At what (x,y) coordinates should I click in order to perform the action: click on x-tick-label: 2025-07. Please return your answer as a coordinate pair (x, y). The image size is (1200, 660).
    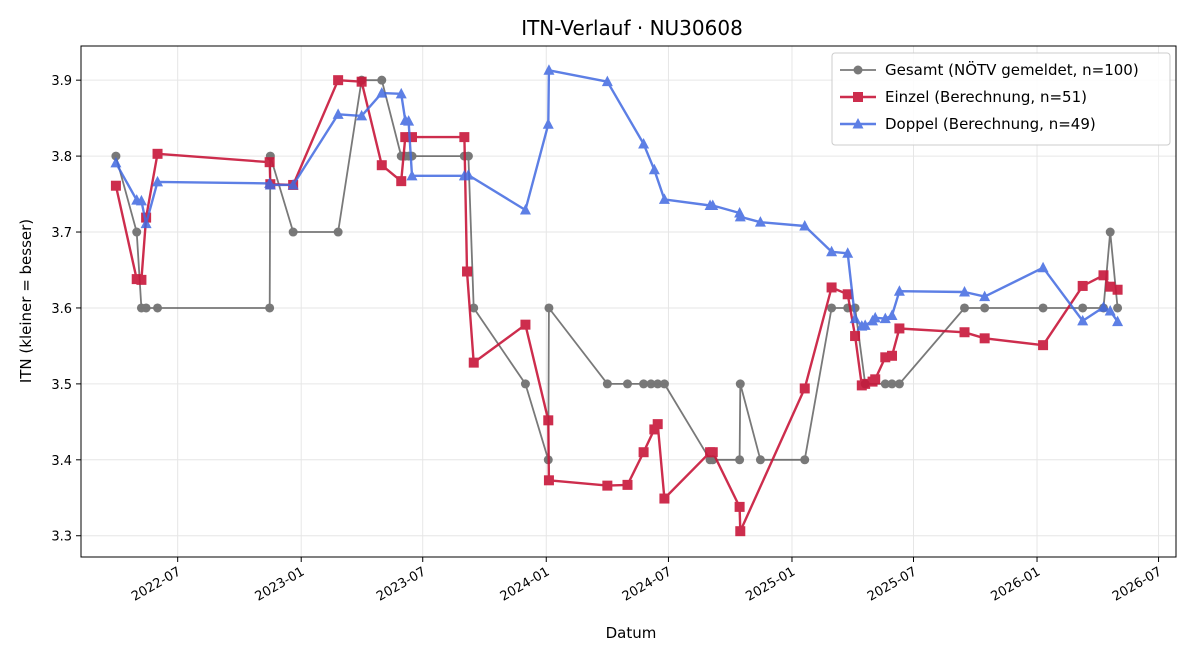
    Looking at the image, I should click on (892, 584).